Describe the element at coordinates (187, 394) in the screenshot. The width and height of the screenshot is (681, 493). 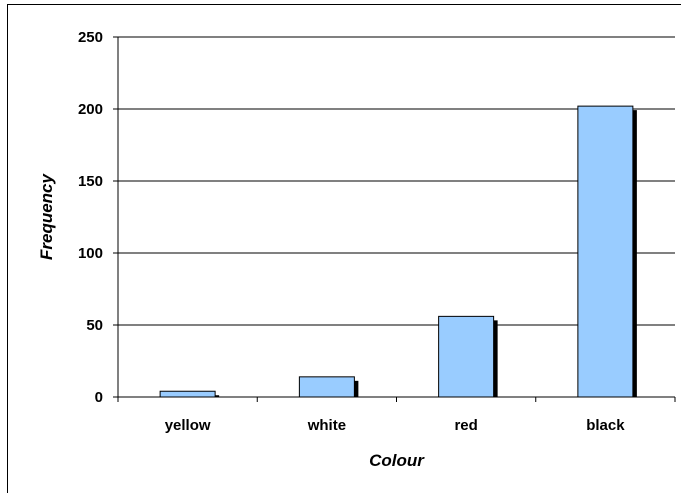
I see `bar-yellow` at that location.